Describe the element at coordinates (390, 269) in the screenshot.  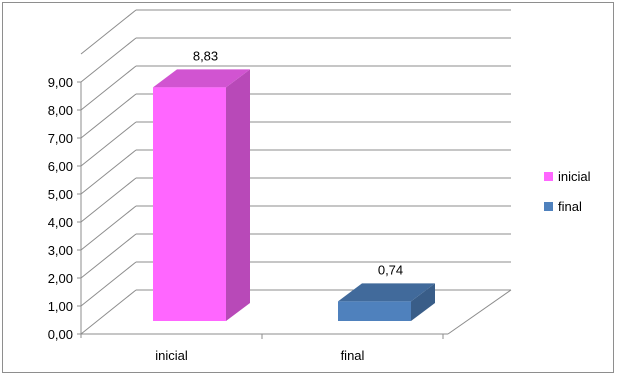
I see `data-label-final: 0,74` at that location.